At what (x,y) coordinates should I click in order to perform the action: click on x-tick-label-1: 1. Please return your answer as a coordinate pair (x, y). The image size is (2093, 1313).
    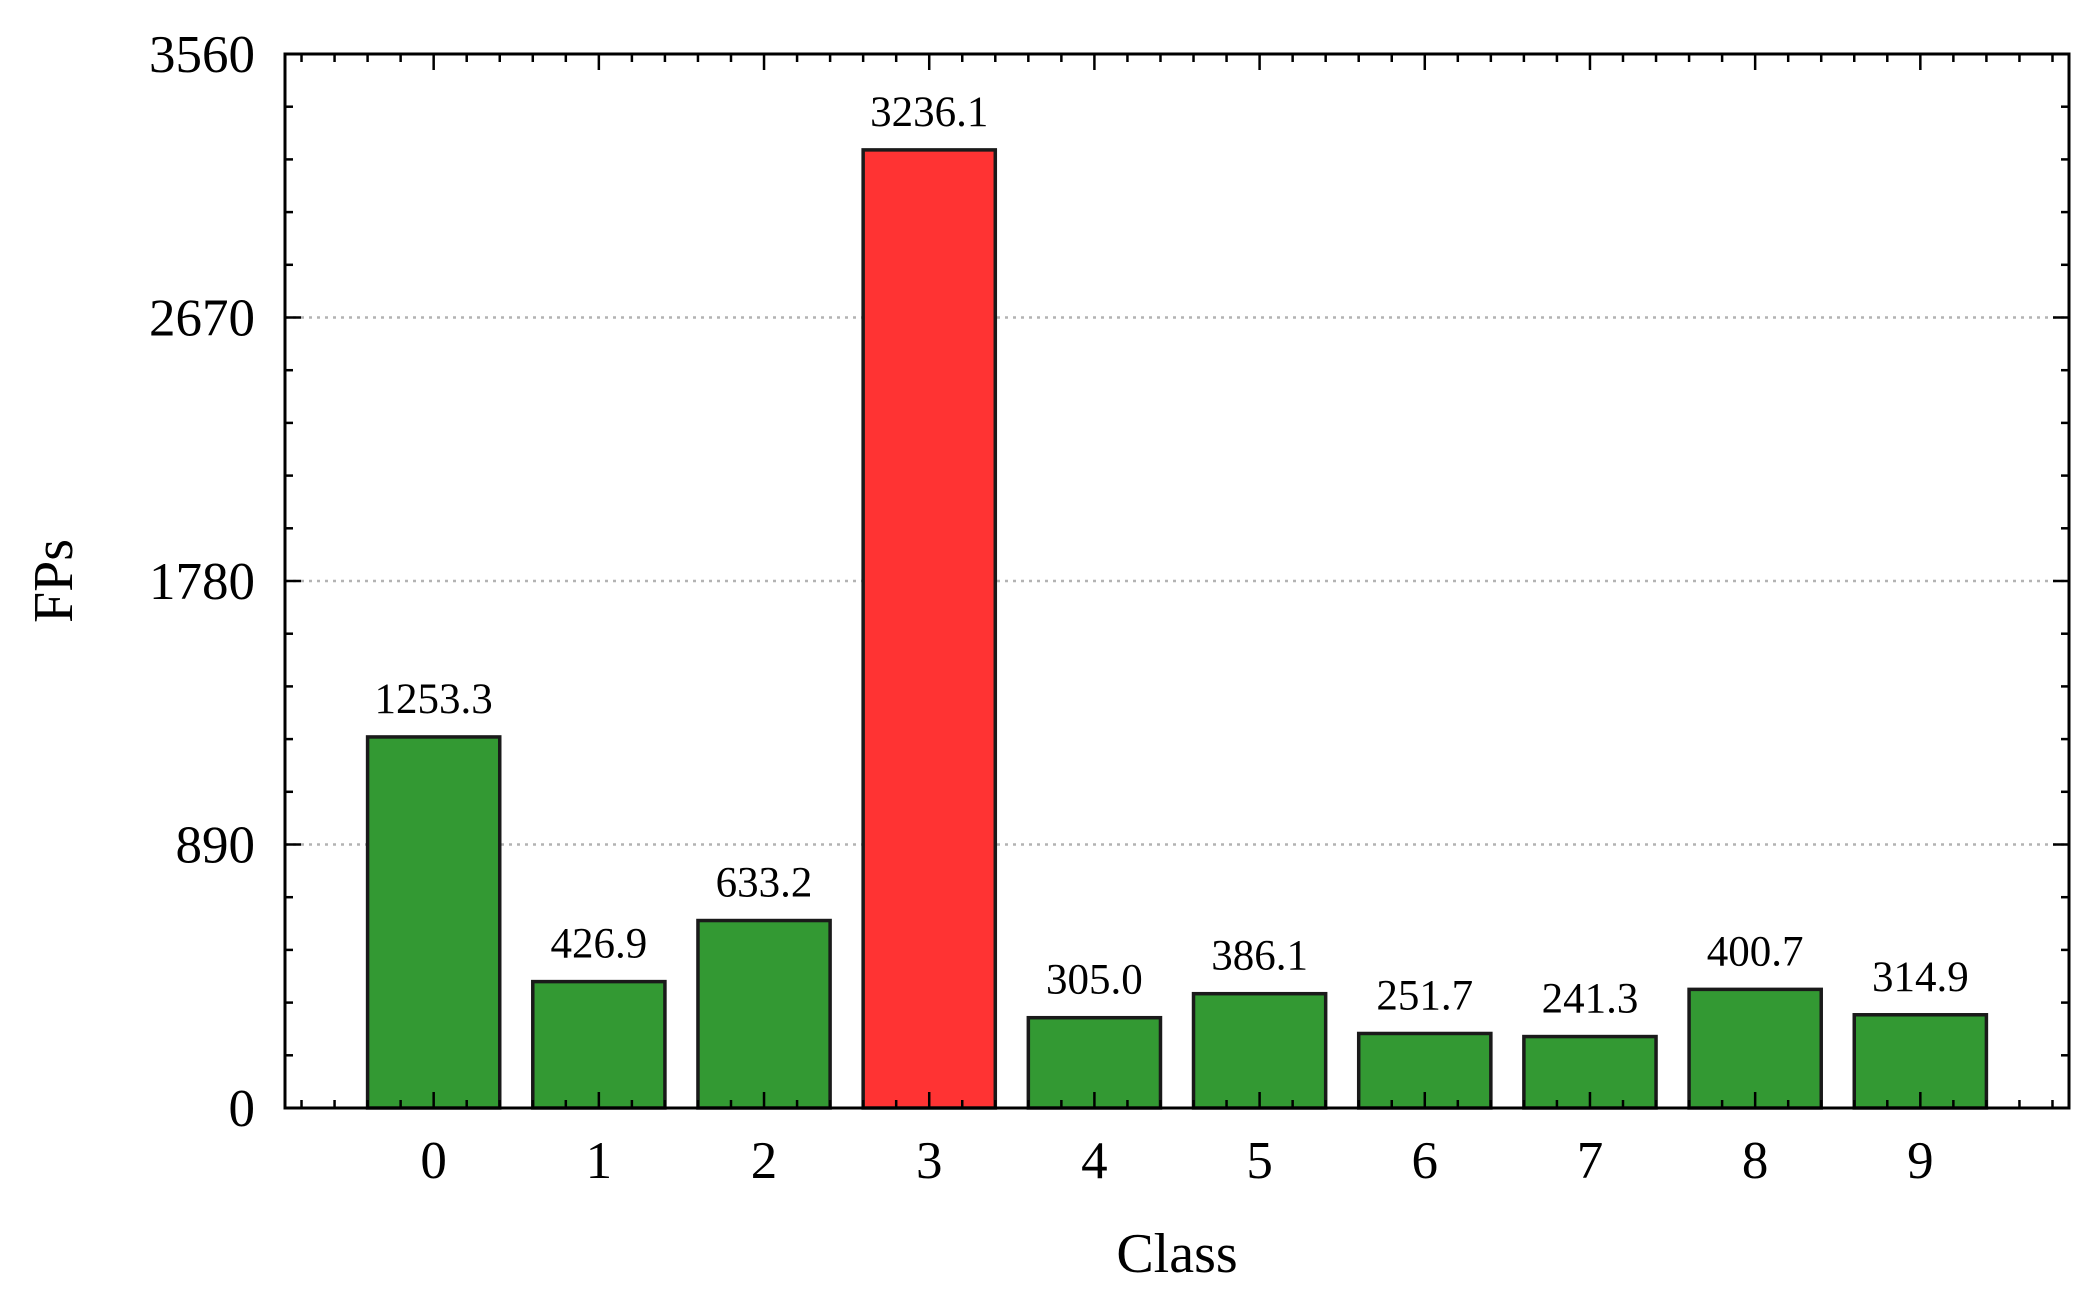
    Looking at the image, I should click on (599, 1161).